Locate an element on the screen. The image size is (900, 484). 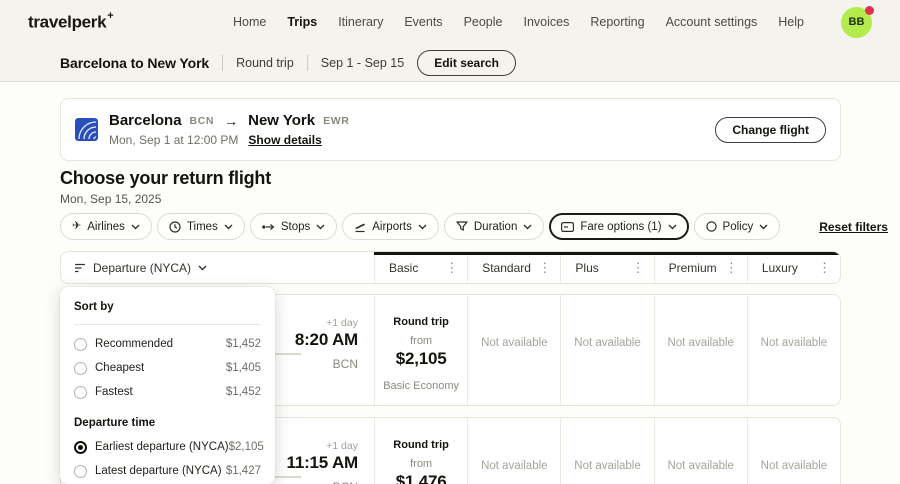
fare-kind-label: Round trip is located at coordinates (421, 445).